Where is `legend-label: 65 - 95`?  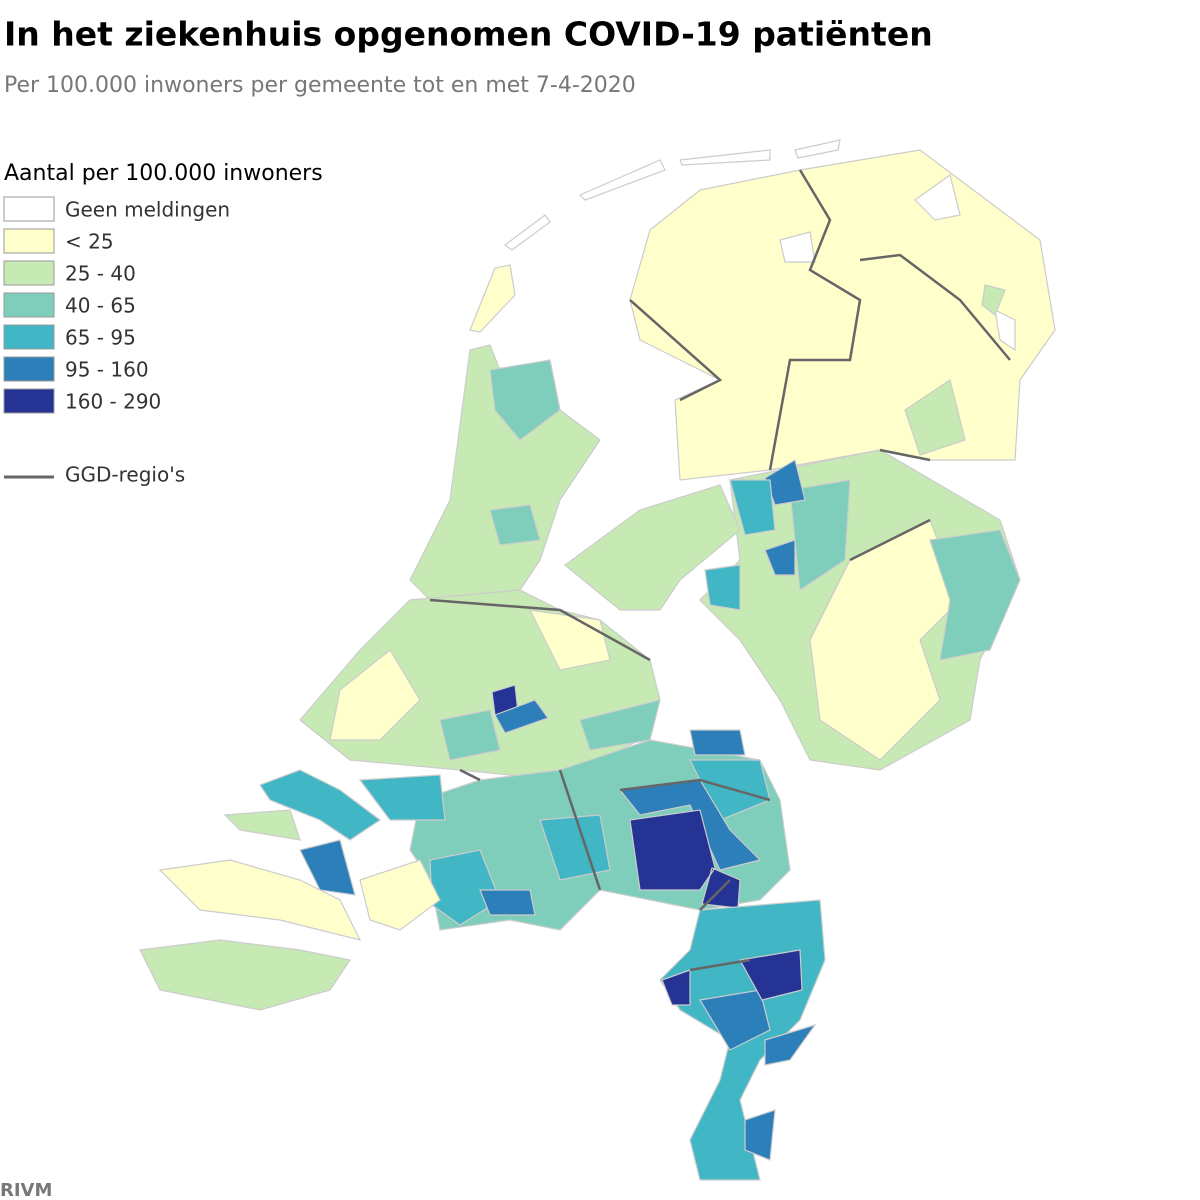 legend-label: 65 - 95 is located at coordinates (100, 338).